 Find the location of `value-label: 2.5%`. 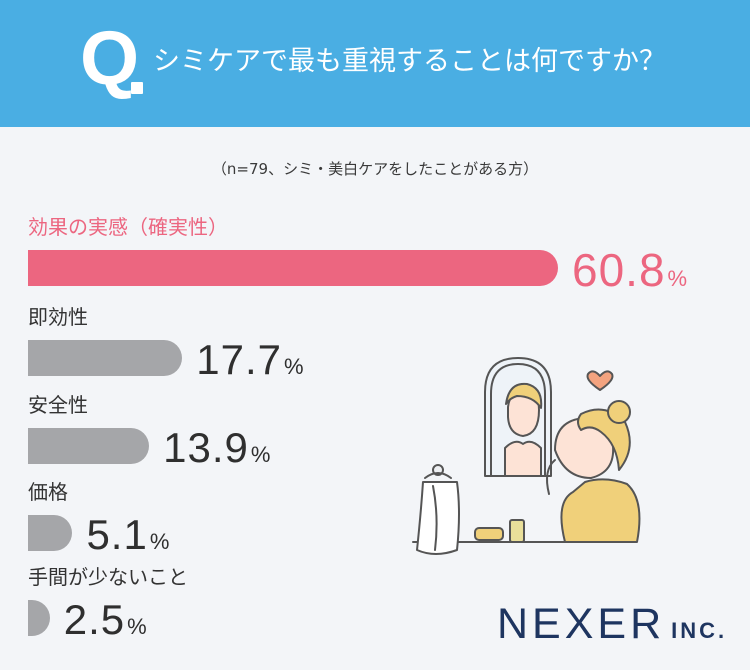

value-label: 2.5% is located at coordinates (105, 619).